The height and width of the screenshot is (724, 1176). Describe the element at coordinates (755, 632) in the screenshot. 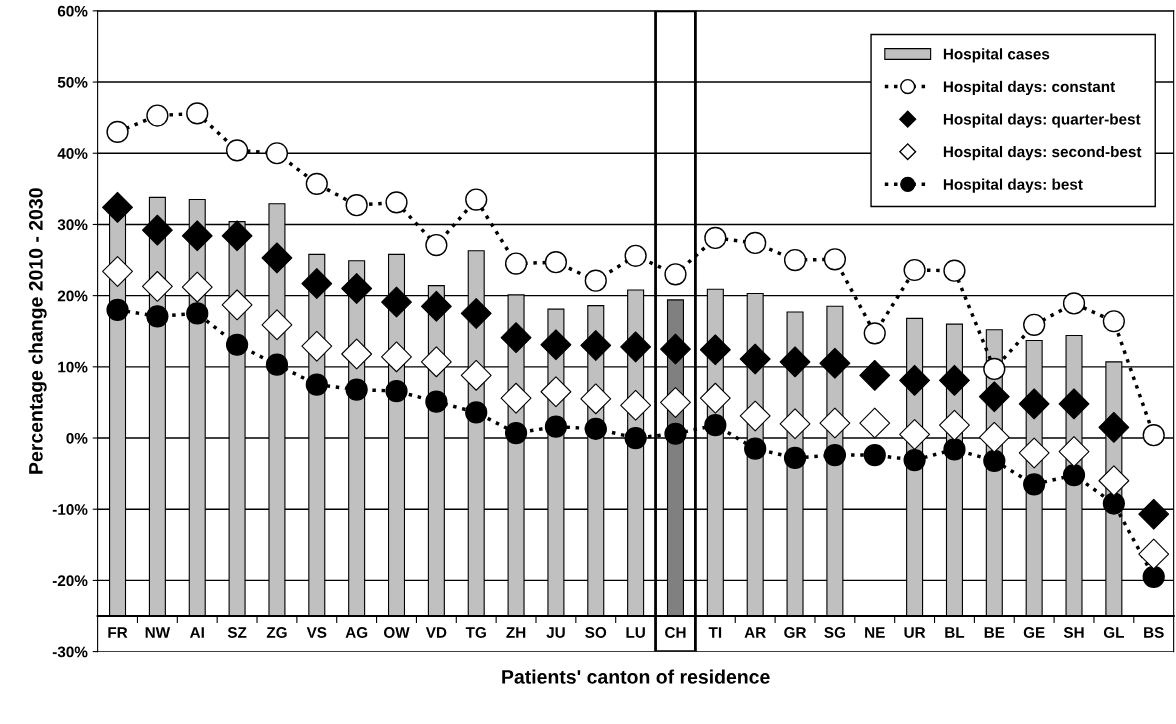

I see `x-tick-label: AR` at that location.